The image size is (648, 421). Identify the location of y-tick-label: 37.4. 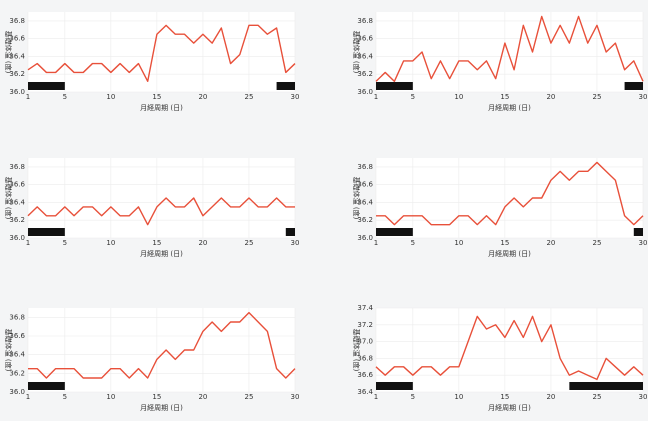
(365, 308).